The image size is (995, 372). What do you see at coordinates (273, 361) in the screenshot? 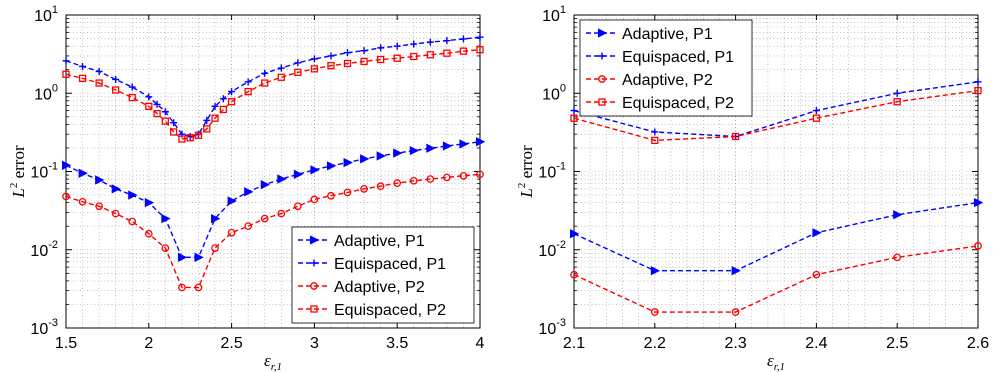
I see `x-axis-label: εr,1` at bounding box center [273, 361].